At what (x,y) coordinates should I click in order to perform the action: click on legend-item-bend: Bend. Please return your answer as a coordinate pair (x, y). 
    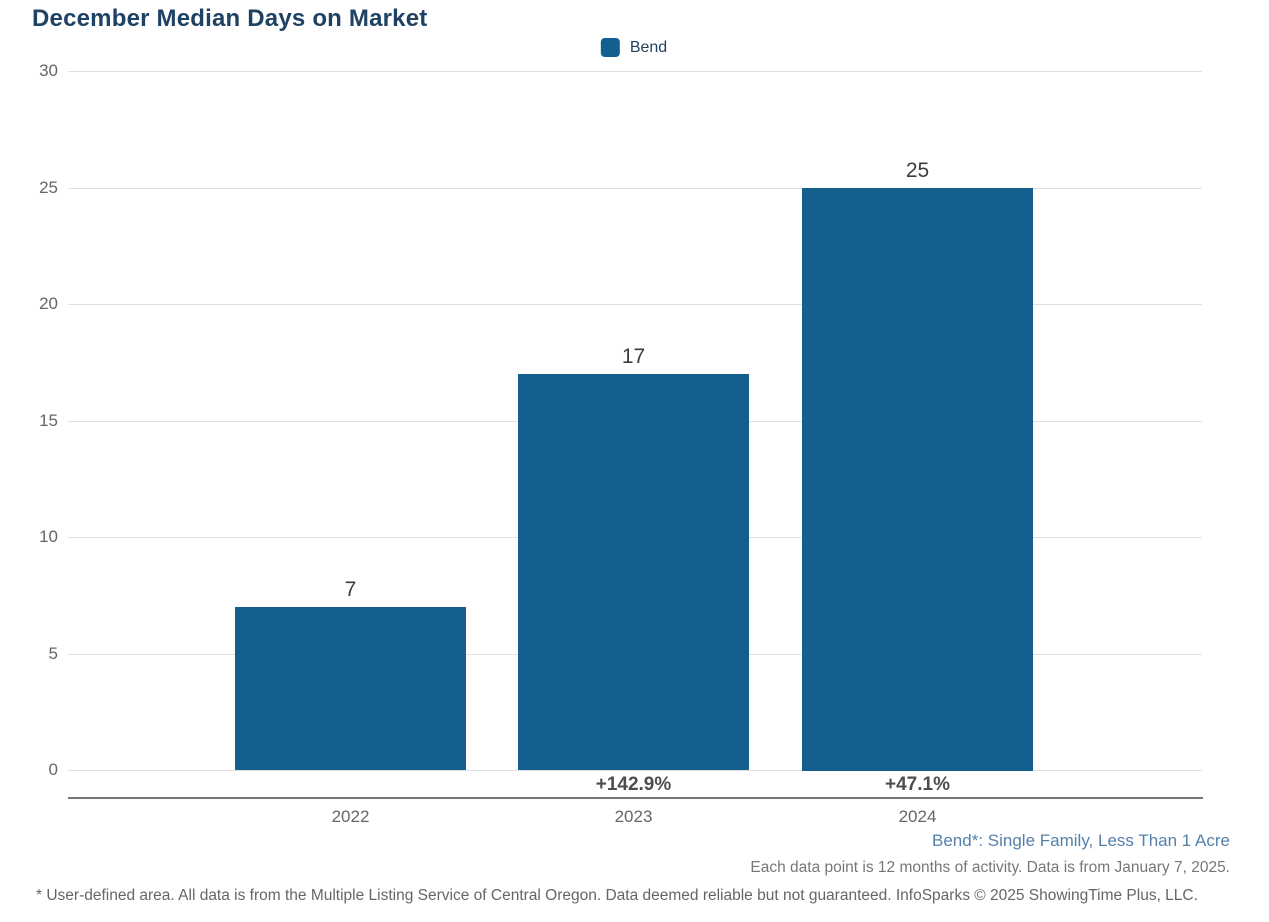
    Looking at the image, I should click on (634, 47).